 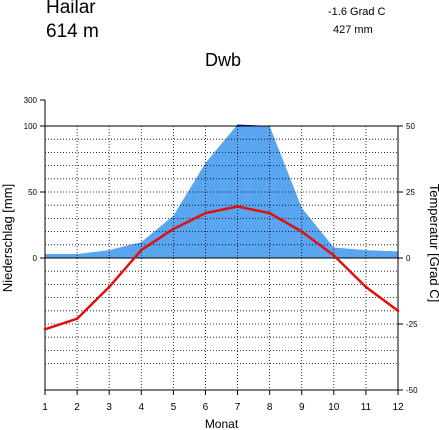 I want to click on left-tick-label: 0, so click(x=35, y=258).